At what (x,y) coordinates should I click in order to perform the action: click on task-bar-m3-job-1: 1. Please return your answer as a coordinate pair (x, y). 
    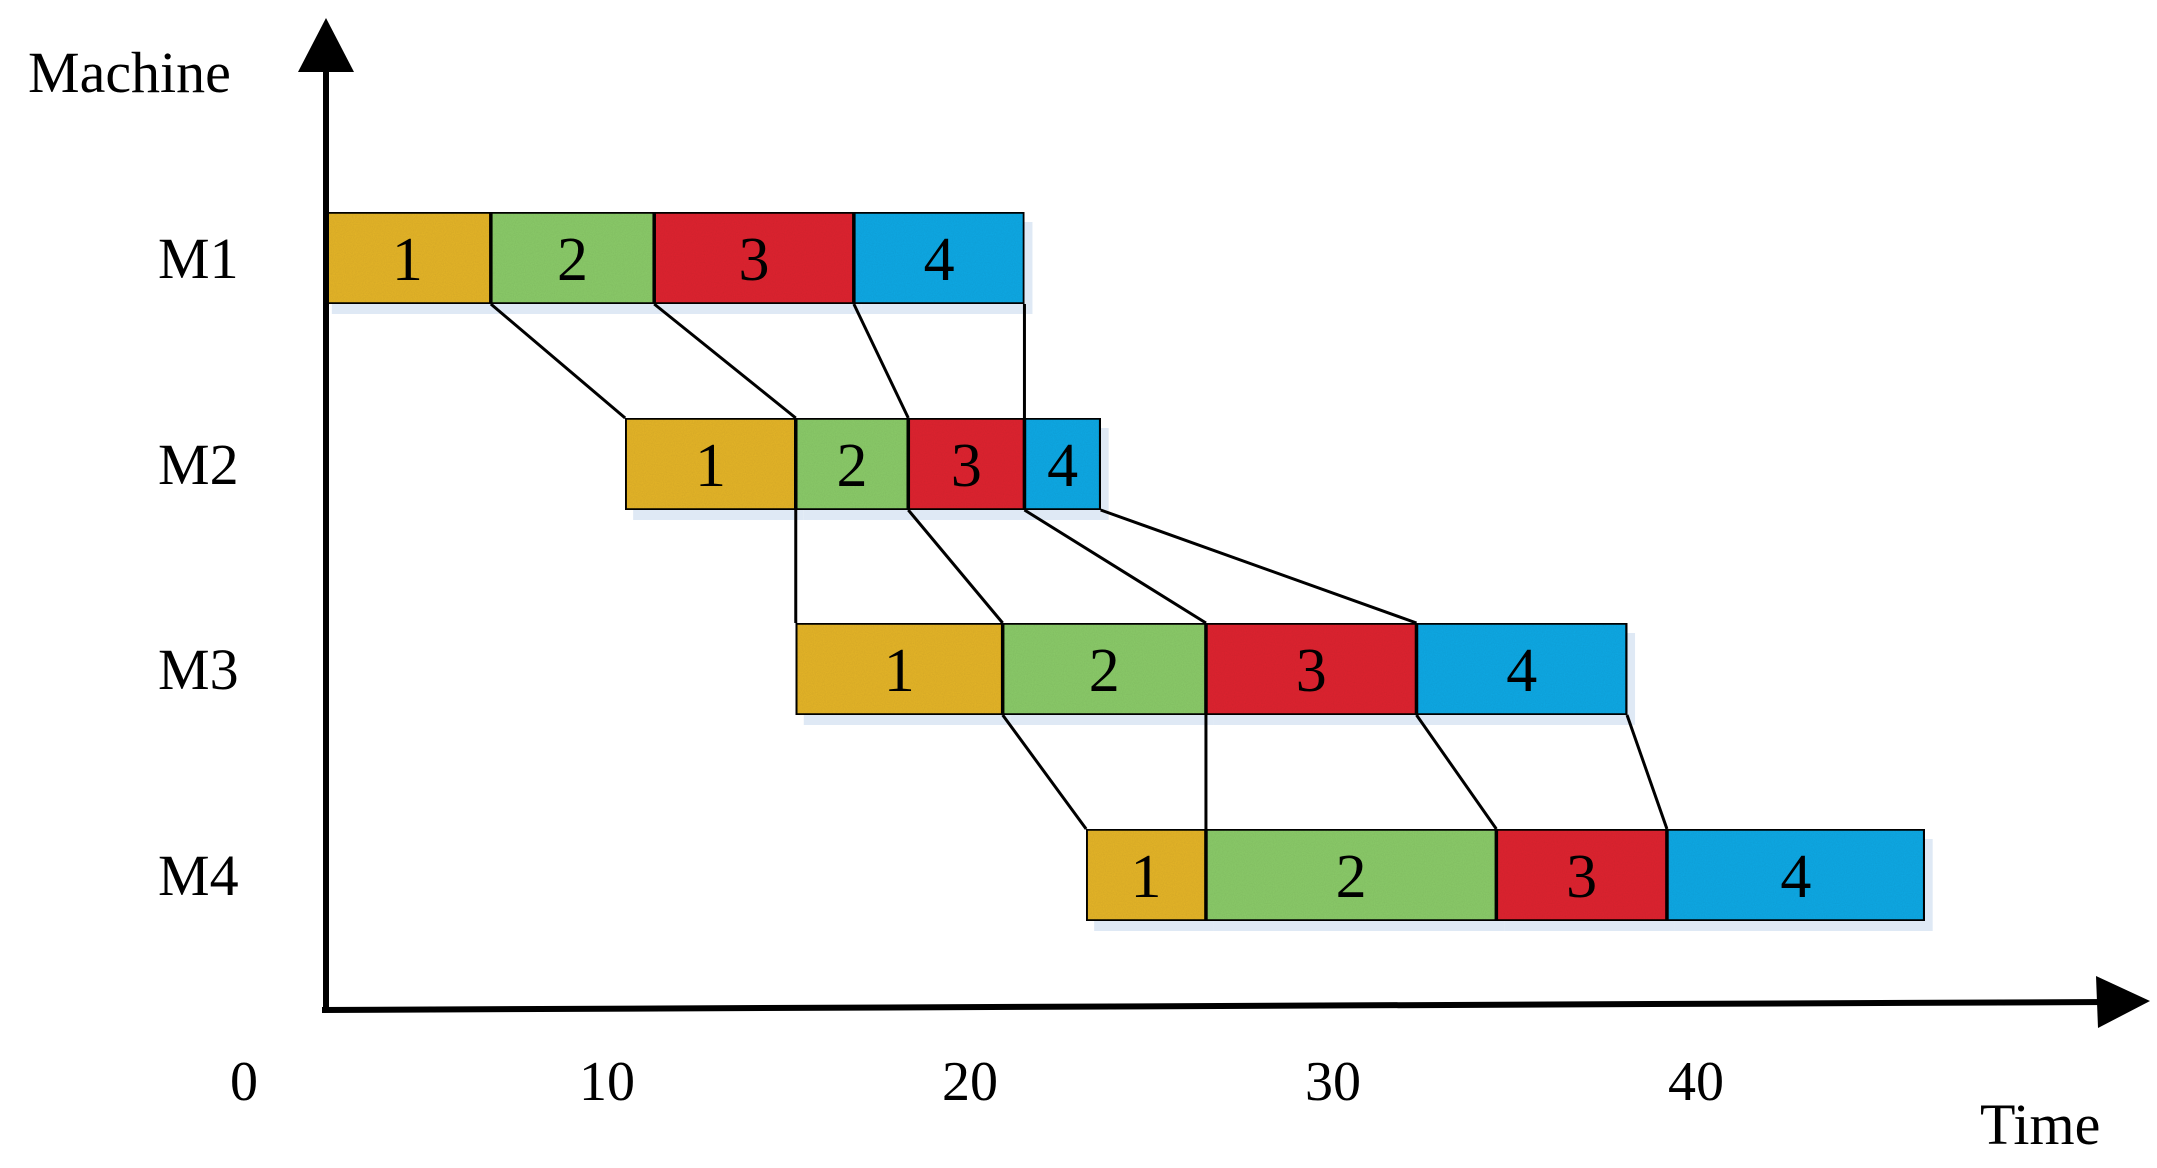
    Looking at the image, I should click on (899, 669).